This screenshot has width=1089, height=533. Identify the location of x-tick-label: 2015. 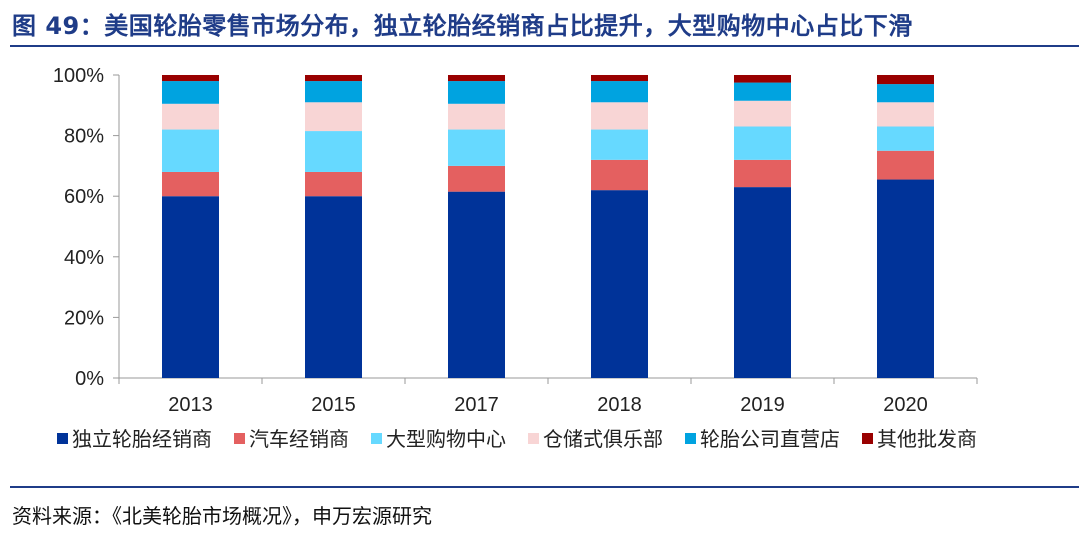
(333, 405).